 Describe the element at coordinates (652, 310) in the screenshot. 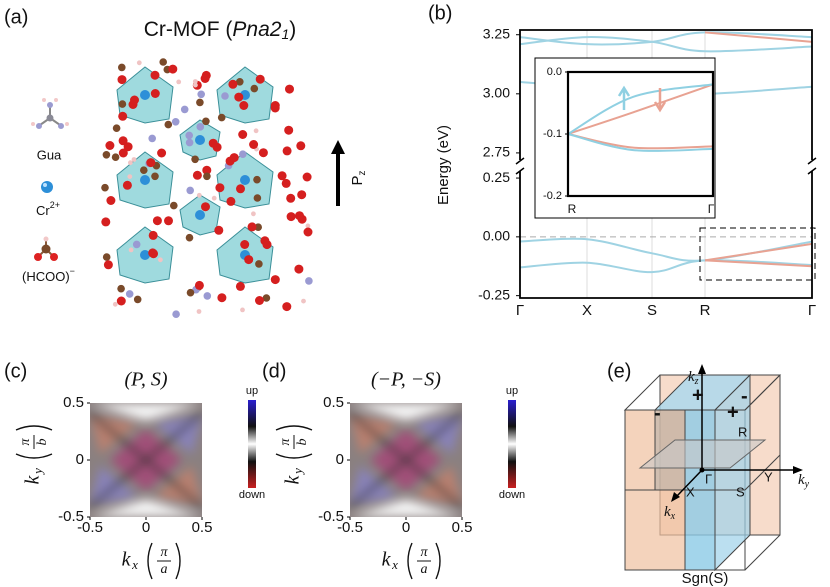

I see `x-tick-label: S` at that location.